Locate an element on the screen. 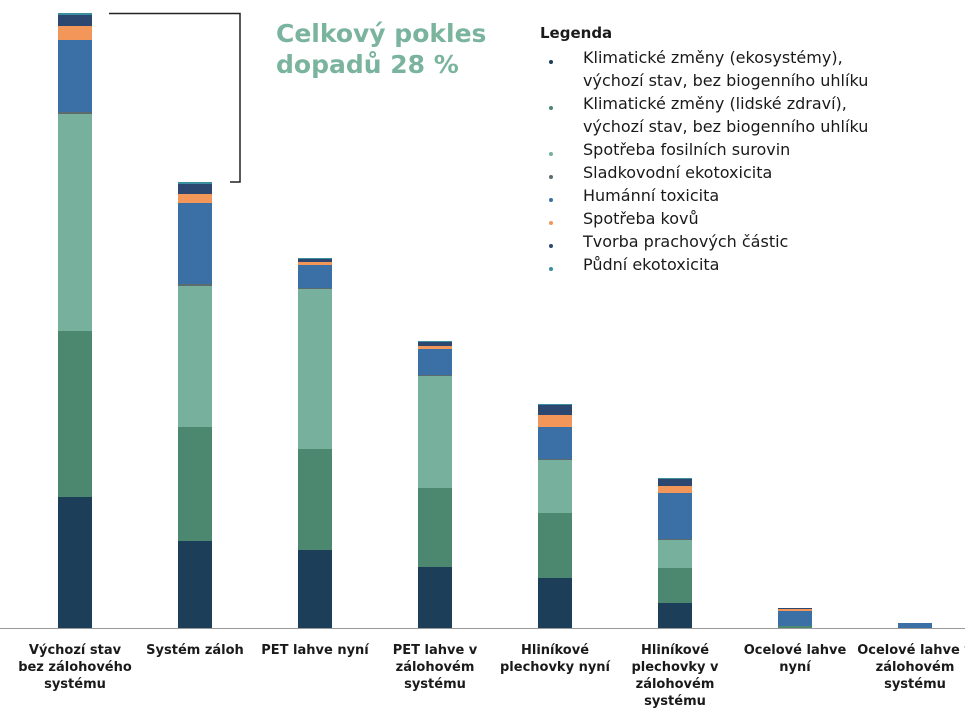 This screenshot has height=712, width=965. x-tick-label: Hliníkové plechovky v zálohovém systému is located at coordinates (675, 676).